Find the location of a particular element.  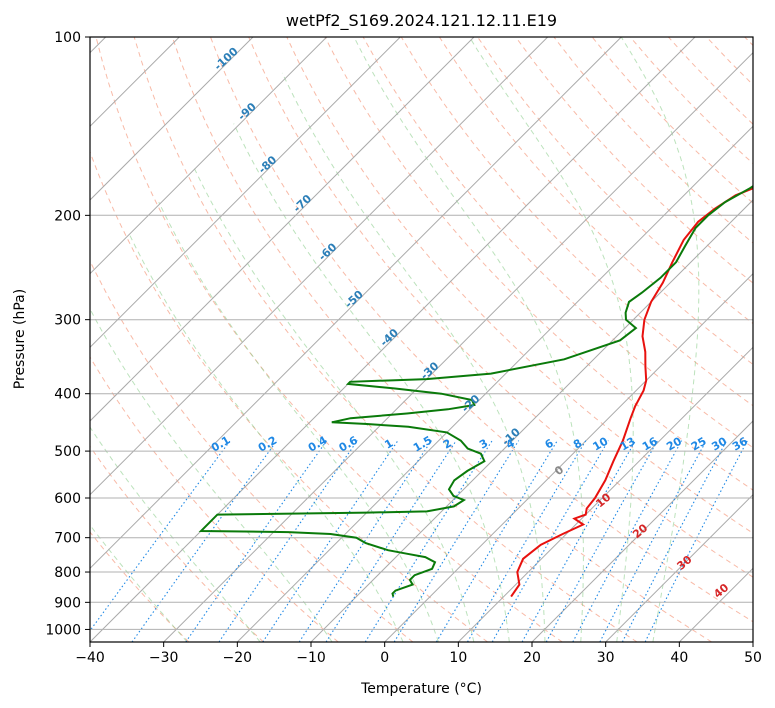

x-tick-label: 40 is located at coordinates (679, 658).